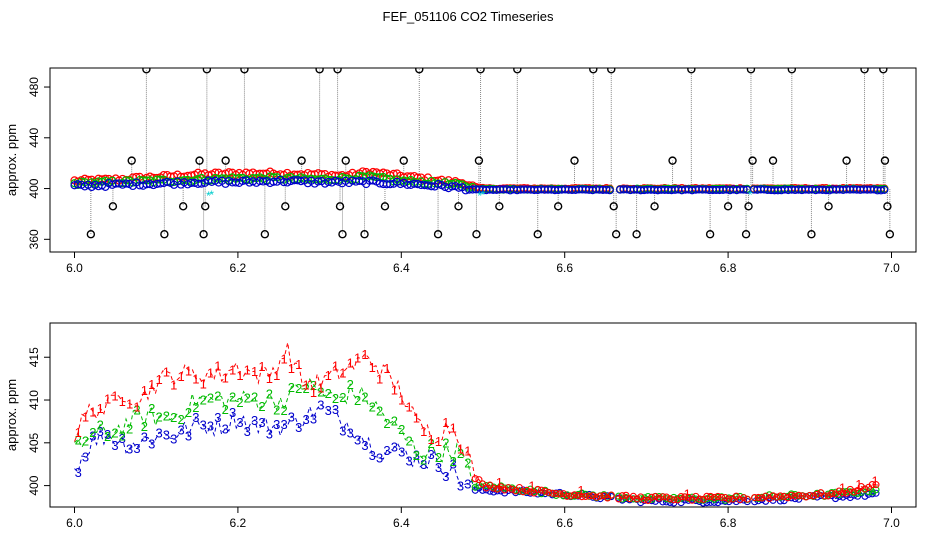 Image resolution: width=936 pixels, height=540 pixels. What do you see at coordinates (39, 163) in the screenshot?
I see `top-y-axis: 360 400 440 480` at bounding box center [39, 163].